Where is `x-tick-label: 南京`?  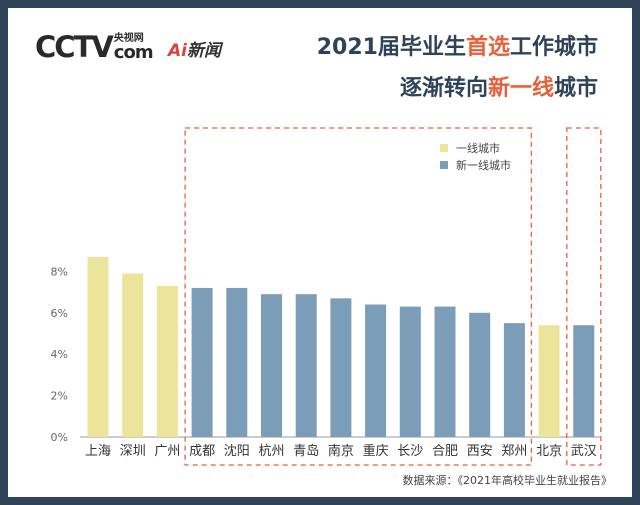
x-tick-label: 南京 is located at coordinates (341, 451).